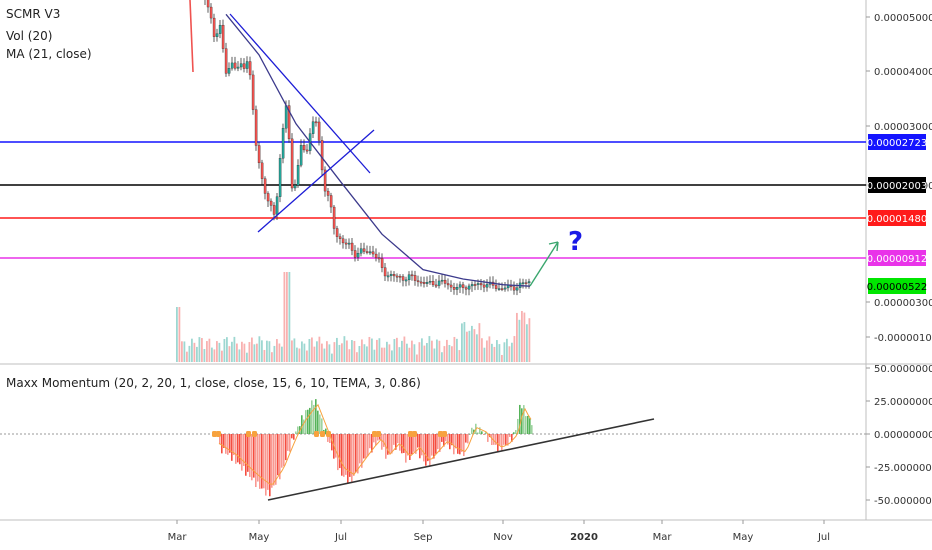 Image resolution: width=932 pixels, height=550 pixels. What do you see at coordinates (903, 501) in the screenshot?
I see `osc-y-tick-label: -50.00000000` at bounding box center [903, 501].